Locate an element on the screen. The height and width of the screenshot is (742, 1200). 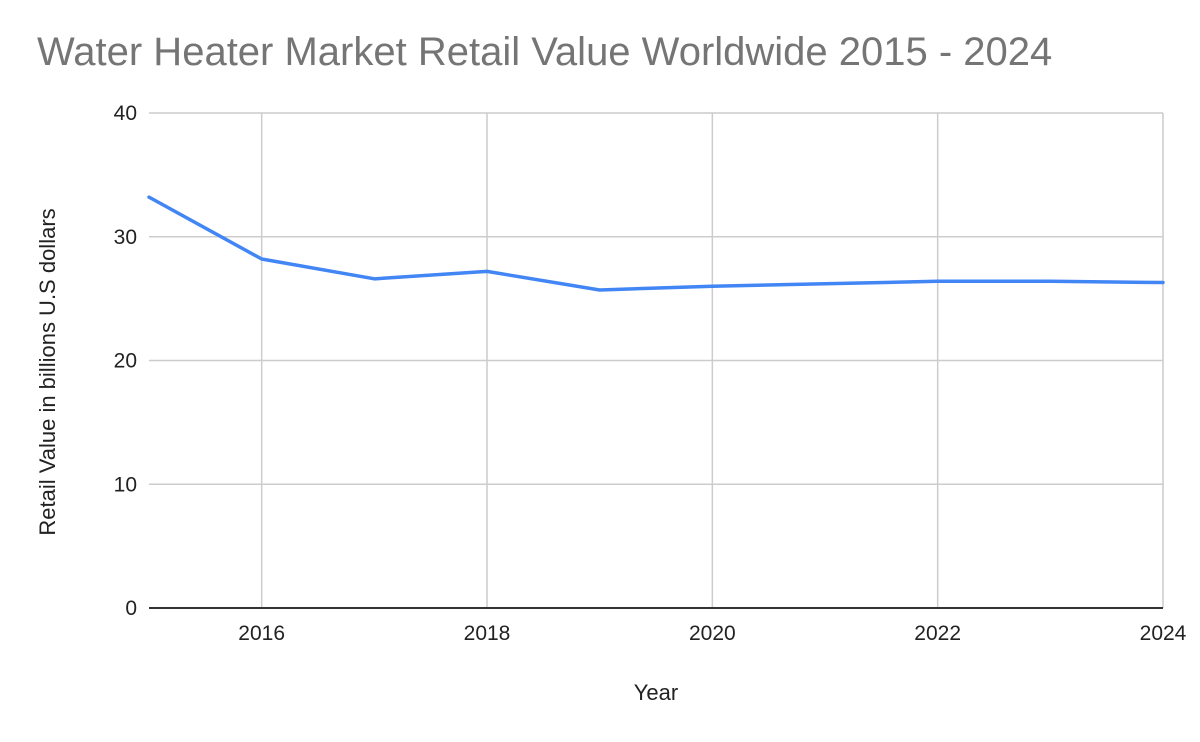
series-line is located at coordinates (656, 243).